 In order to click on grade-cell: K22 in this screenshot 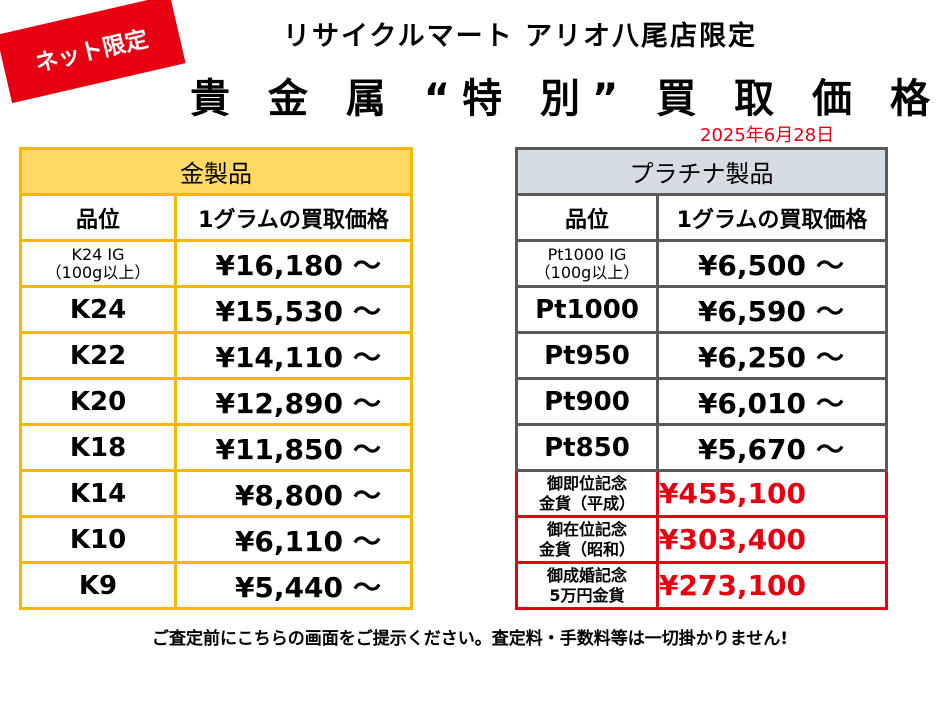, I will do `click(98, 355)`.